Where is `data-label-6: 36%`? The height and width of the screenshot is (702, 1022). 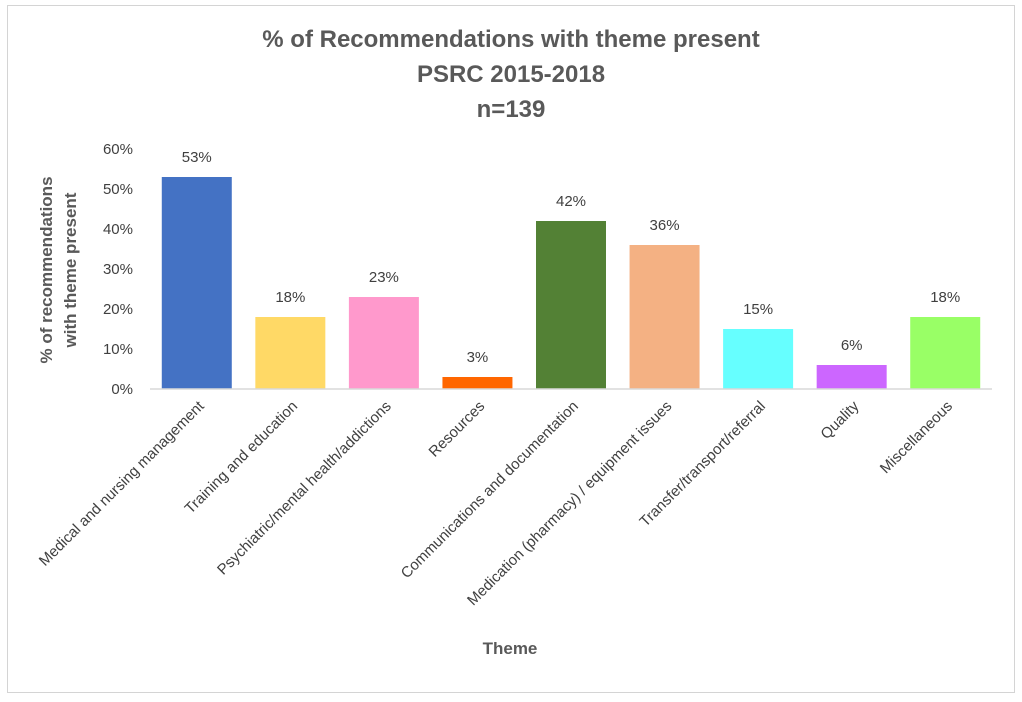 data-label-6: 36% is located at coordinates (665, 225).